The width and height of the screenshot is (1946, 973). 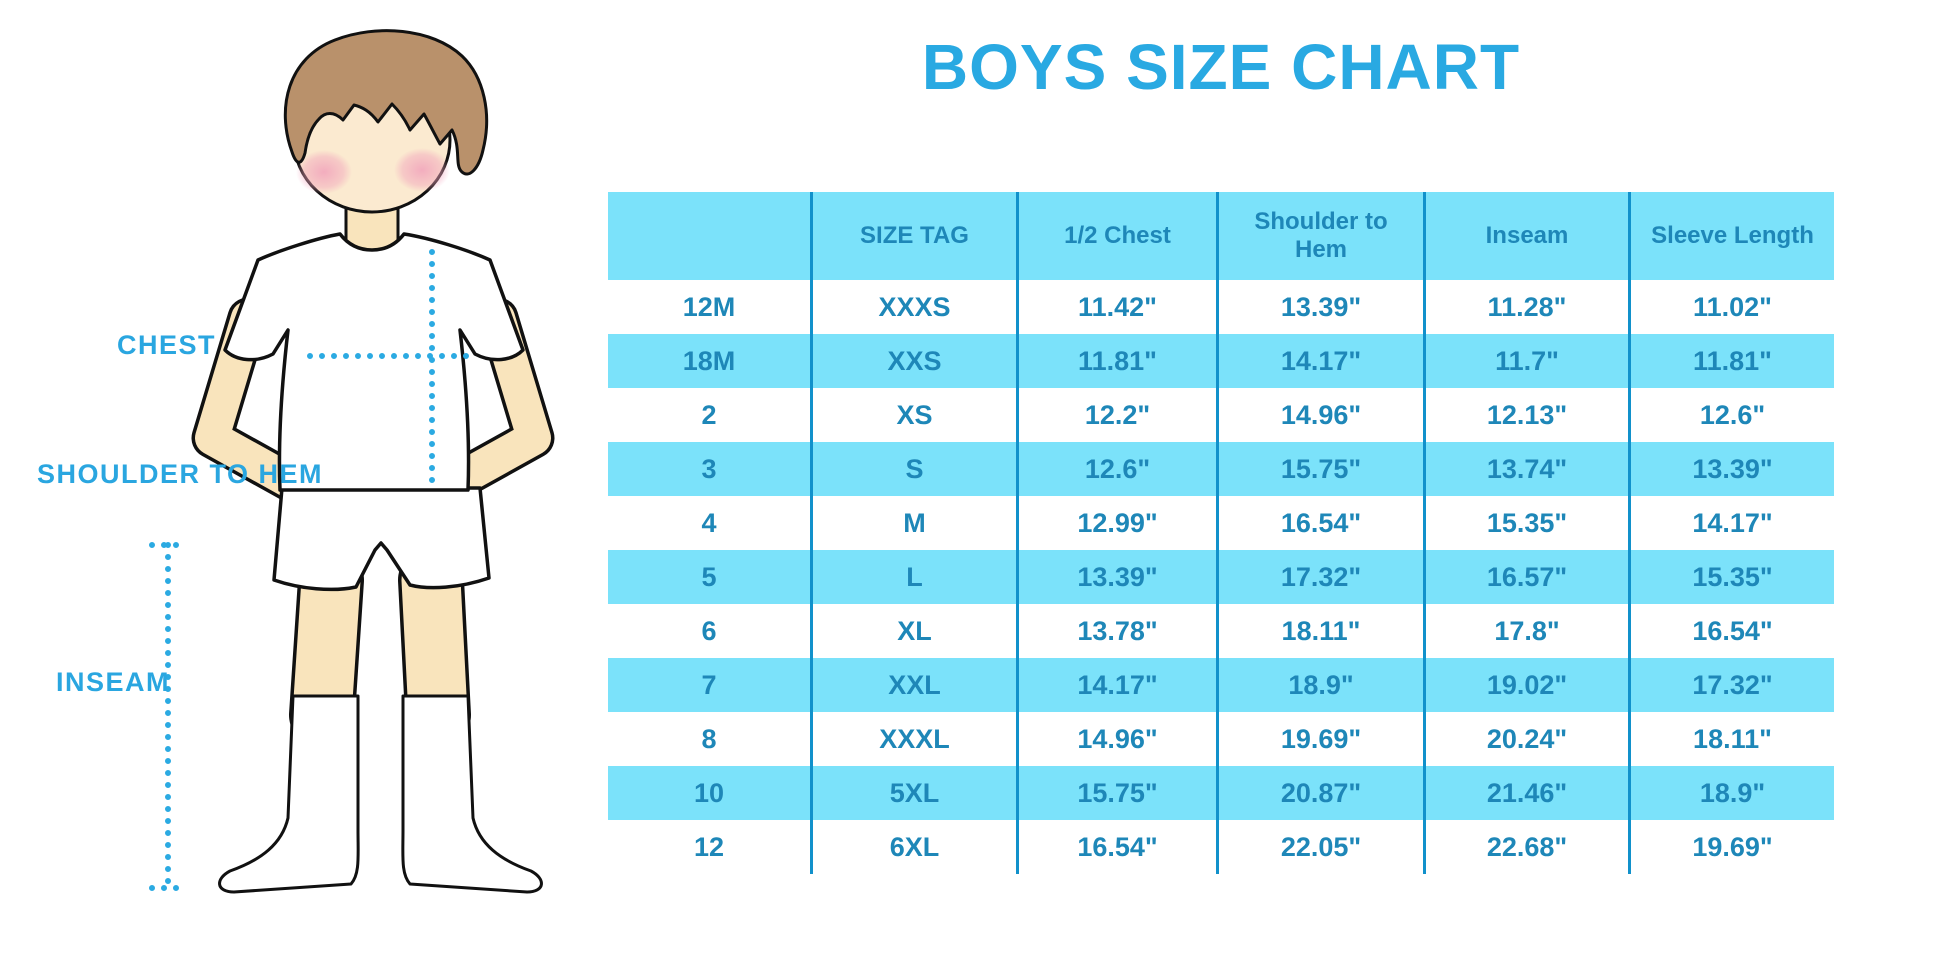 I want to click on size-label-cell: 2, so click(x=710, y=415).